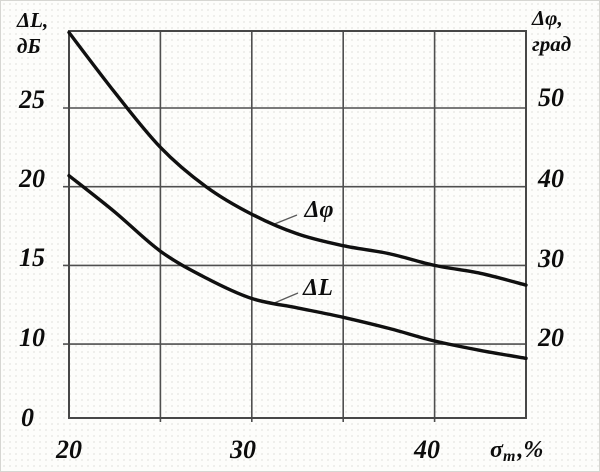 This screenshot has height=472, width=600. I want to click on y-left-tick-25: 25, so click(32, 99).